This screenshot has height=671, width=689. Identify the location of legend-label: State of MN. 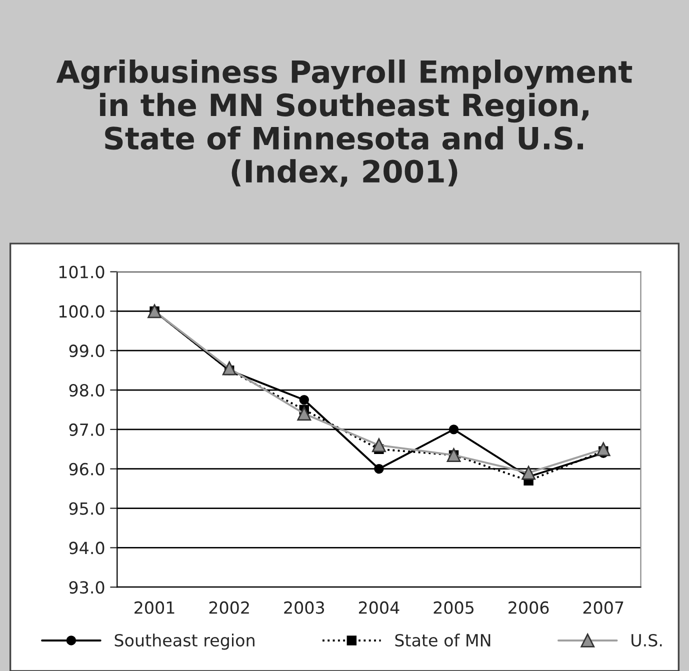
(442, 640).